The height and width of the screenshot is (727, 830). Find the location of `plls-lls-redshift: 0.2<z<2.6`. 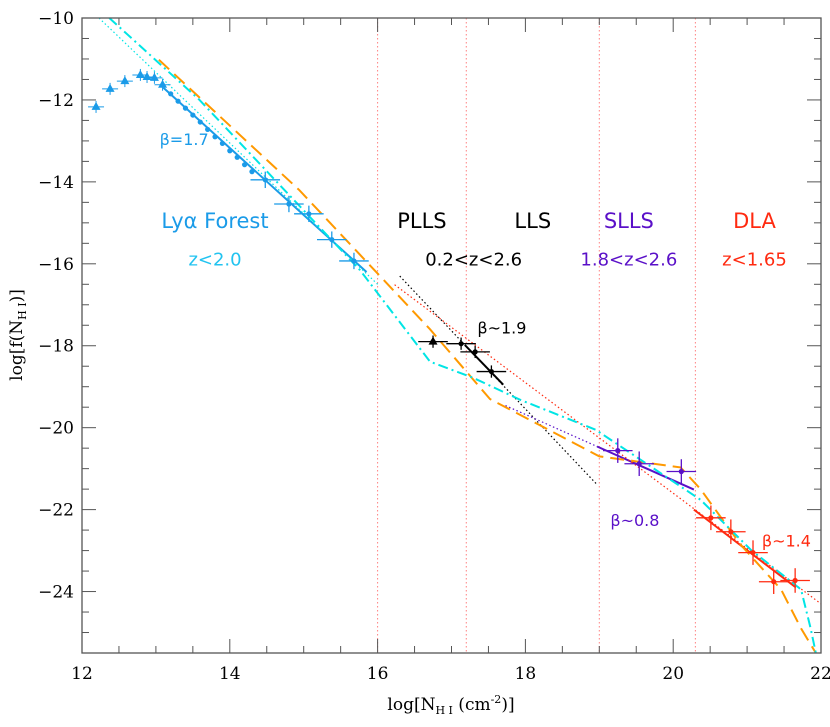

plls-lls-redshift: 0.2<z<2.6 is located at coordinates (473, 260).